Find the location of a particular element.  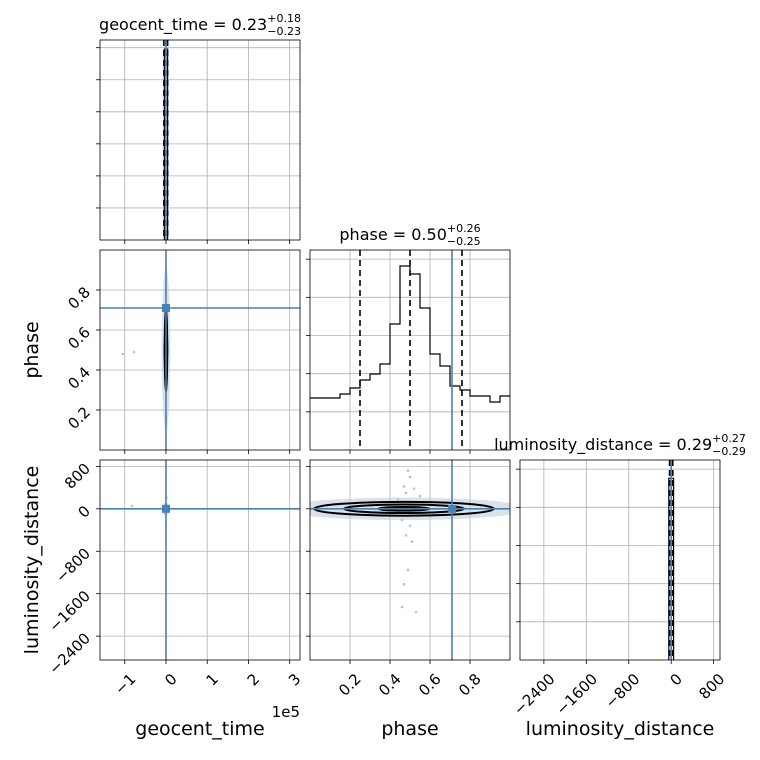

frame-geocent_time-luminosity_distance is located at coordinates (200, 560).